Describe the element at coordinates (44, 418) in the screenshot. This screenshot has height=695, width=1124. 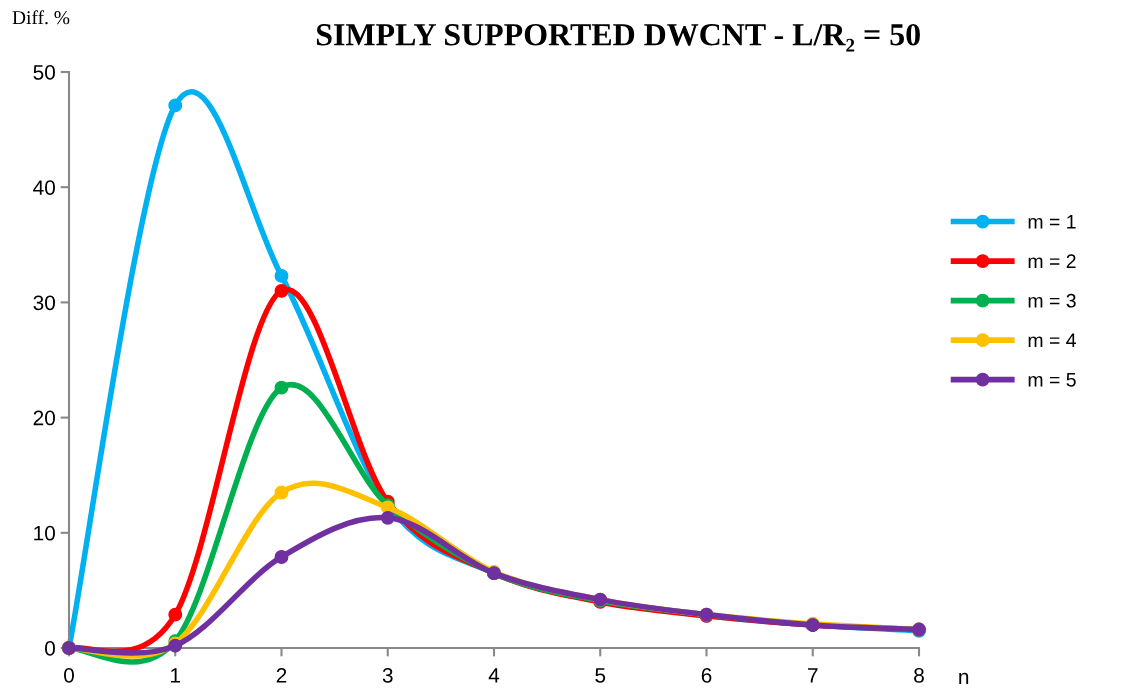
I see `y-tick-label: 20` at that location.